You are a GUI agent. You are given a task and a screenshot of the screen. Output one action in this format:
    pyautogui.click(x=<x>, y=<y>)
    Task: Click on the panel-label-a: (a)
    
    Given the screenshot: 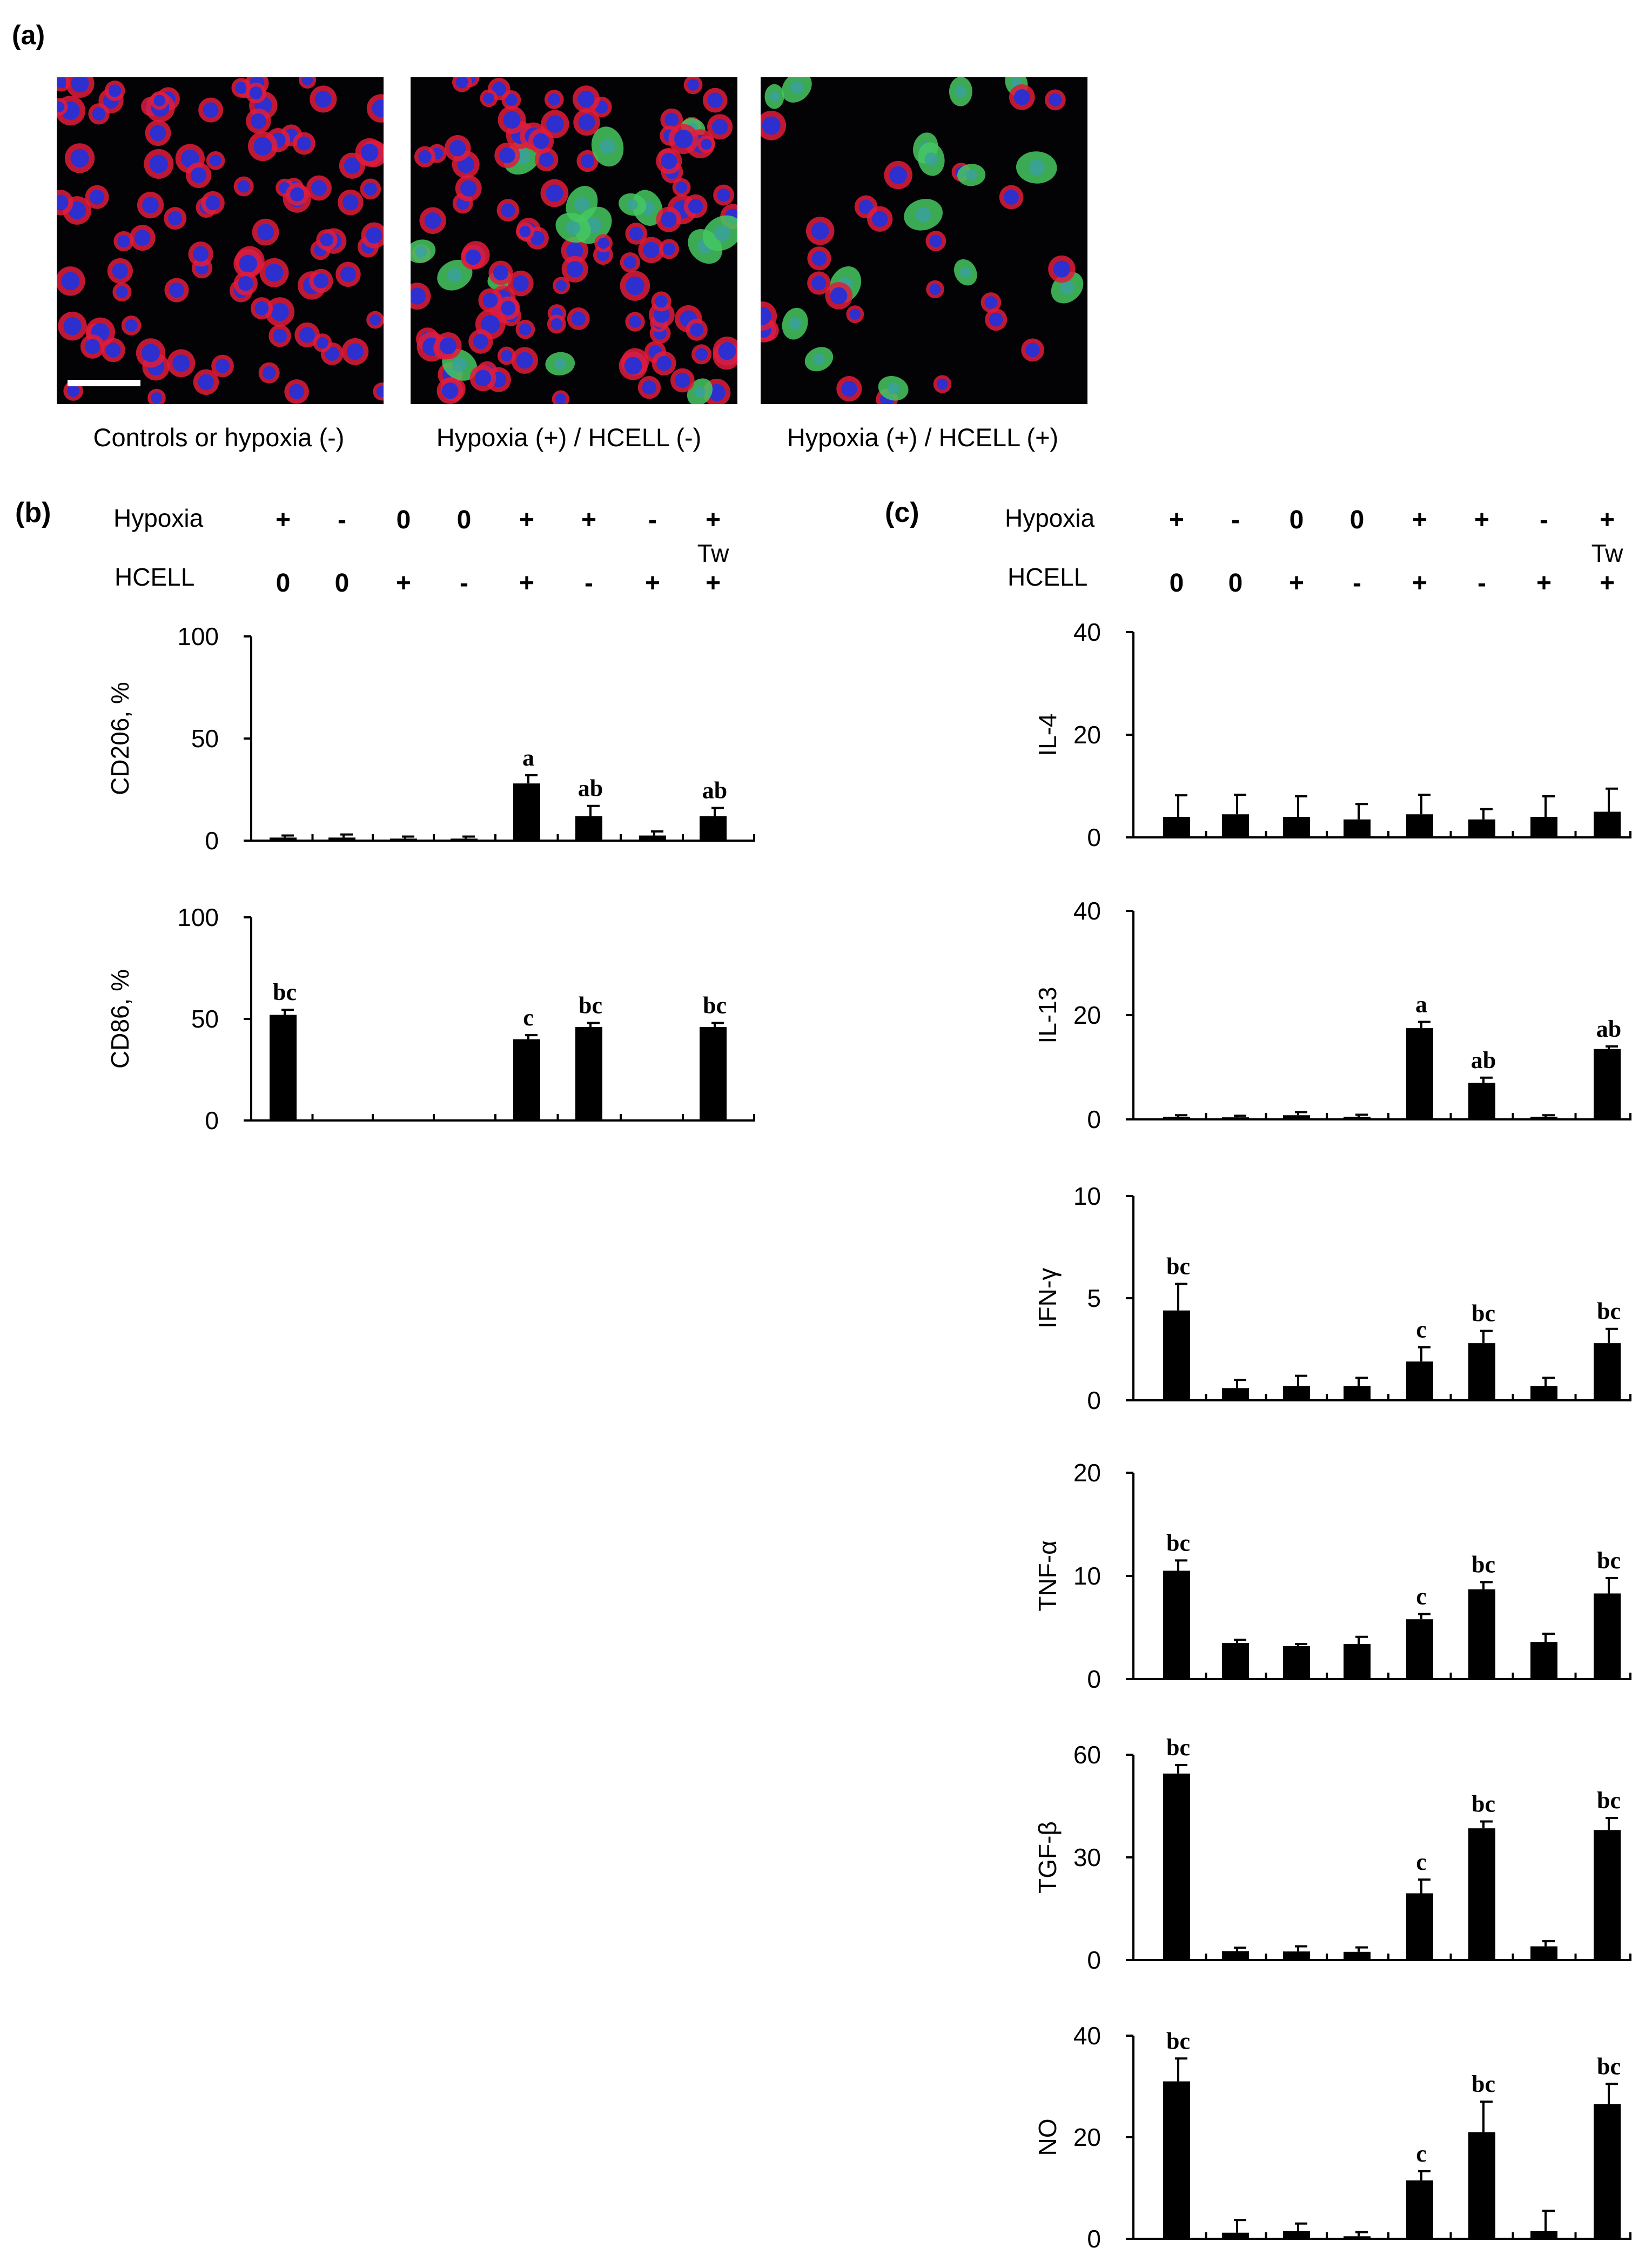 What is the action you would take?
    pyautogui.click(x=28, y=35)
    